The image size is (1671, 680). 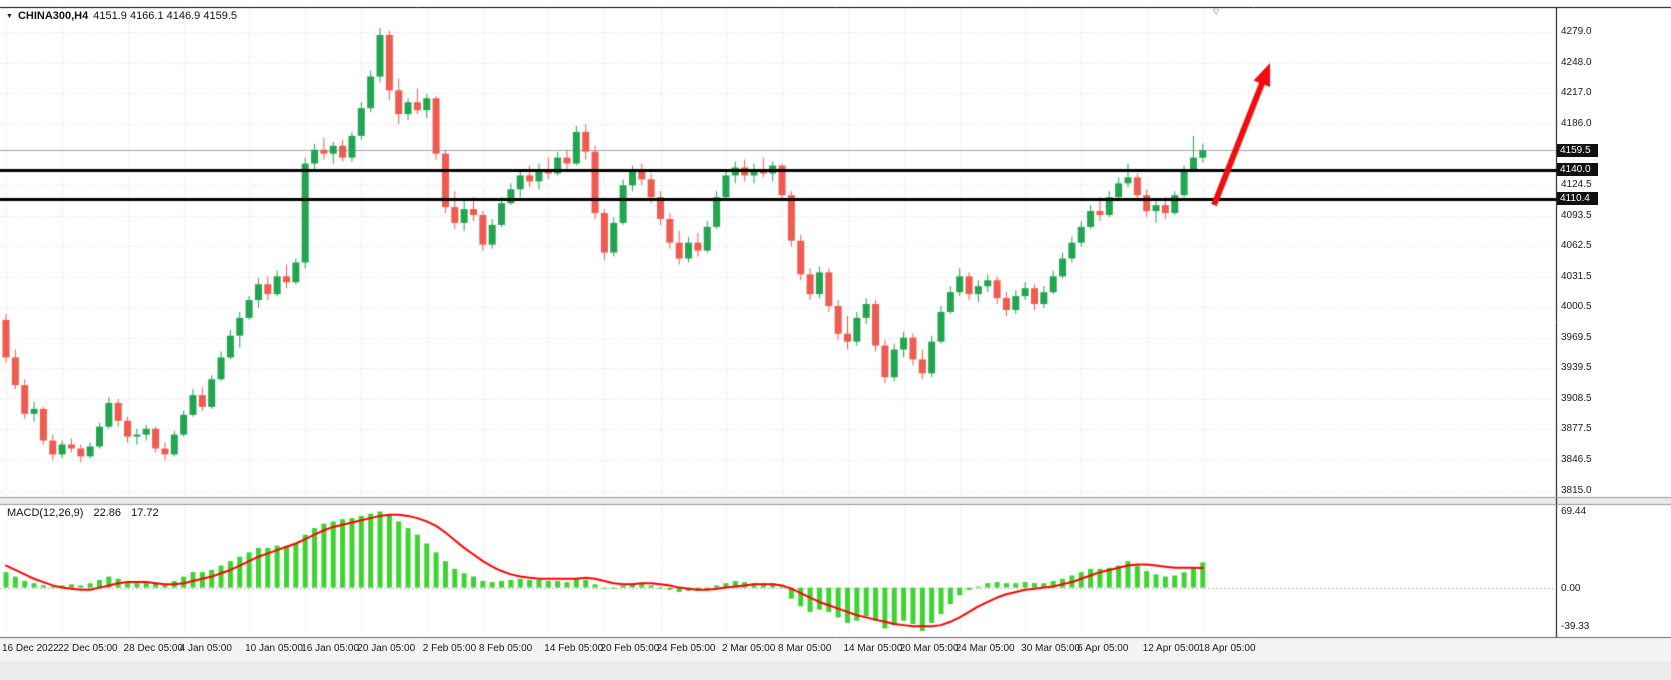 What do you see at coordinates (9, 16) in the screenshot?
I see `symbol-dropdown-icon: ▼` at bounding box center [9, 16].